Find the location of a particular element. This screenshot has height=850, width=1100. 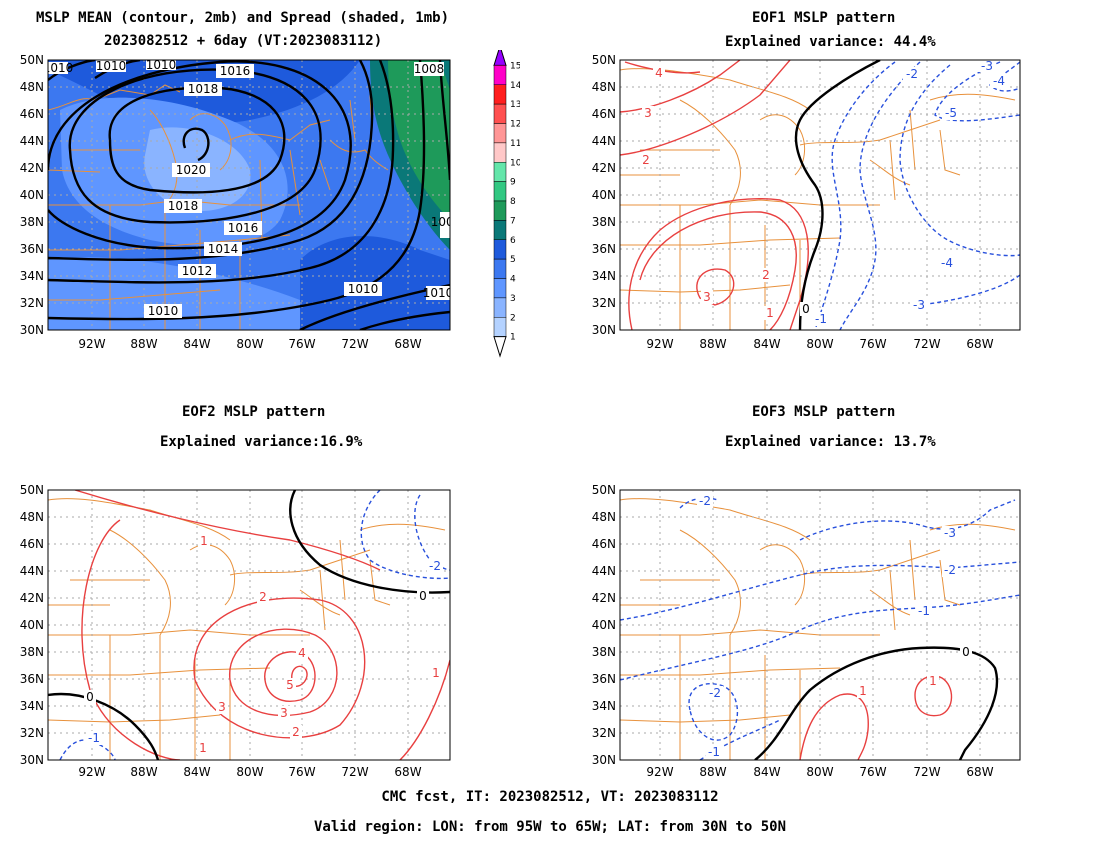

svg-text: 2 is located at coordinates (766, 275).